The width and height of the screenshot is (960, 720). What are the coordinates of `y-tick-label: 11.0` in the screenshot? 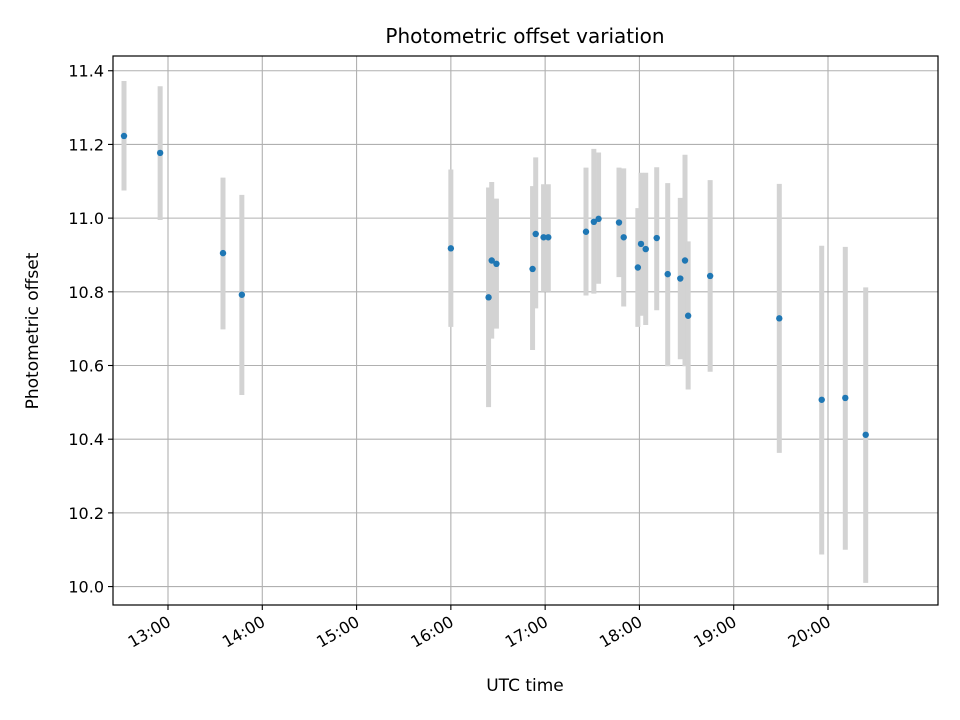 It's located at (86, 218).